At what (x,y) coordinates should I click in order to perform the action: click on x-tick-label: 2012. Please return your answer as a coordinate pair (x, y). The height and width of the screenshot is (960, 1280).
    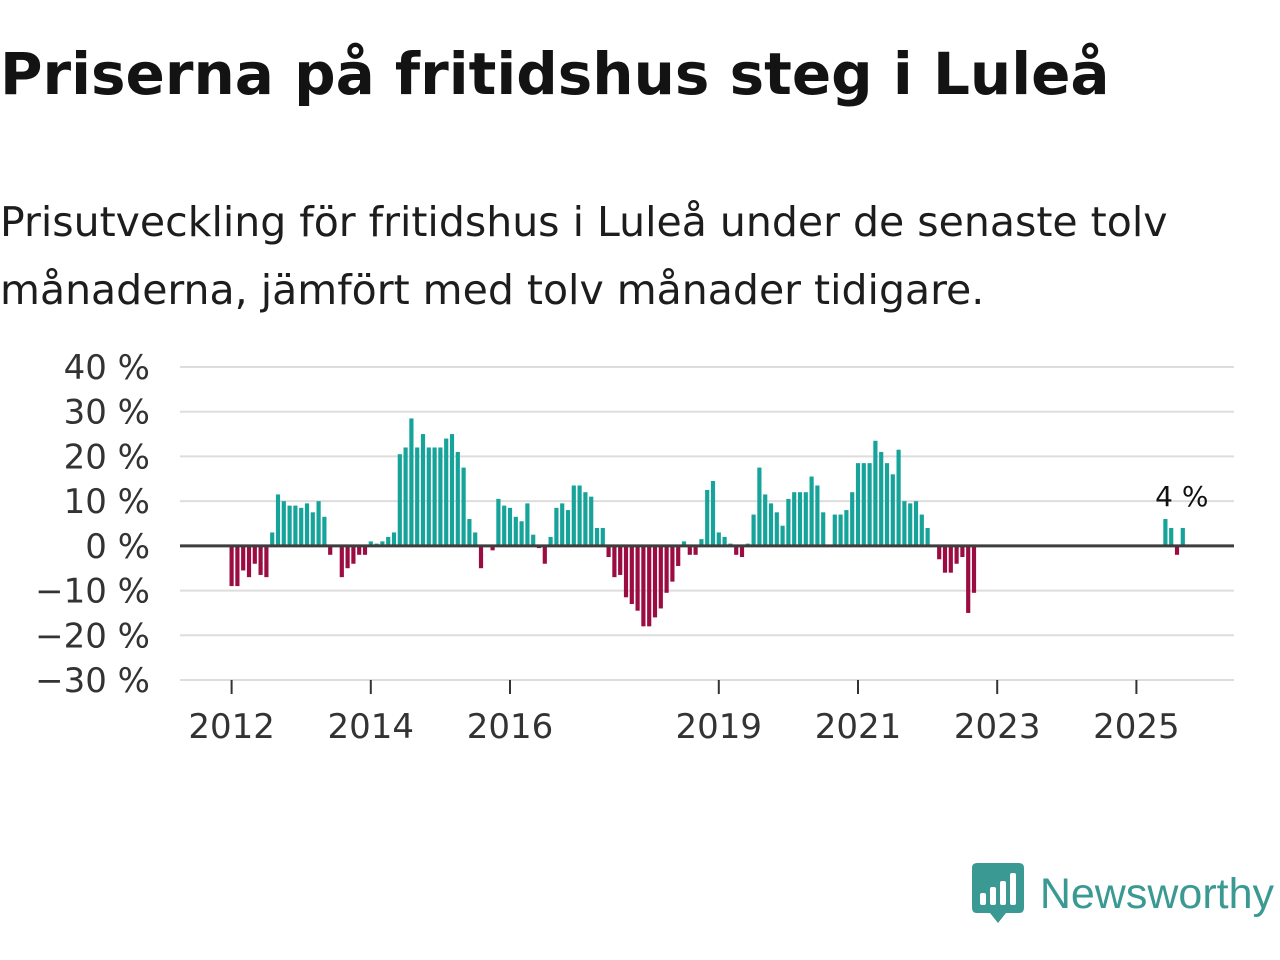
    Looking at the image, I should click on (231, 727).